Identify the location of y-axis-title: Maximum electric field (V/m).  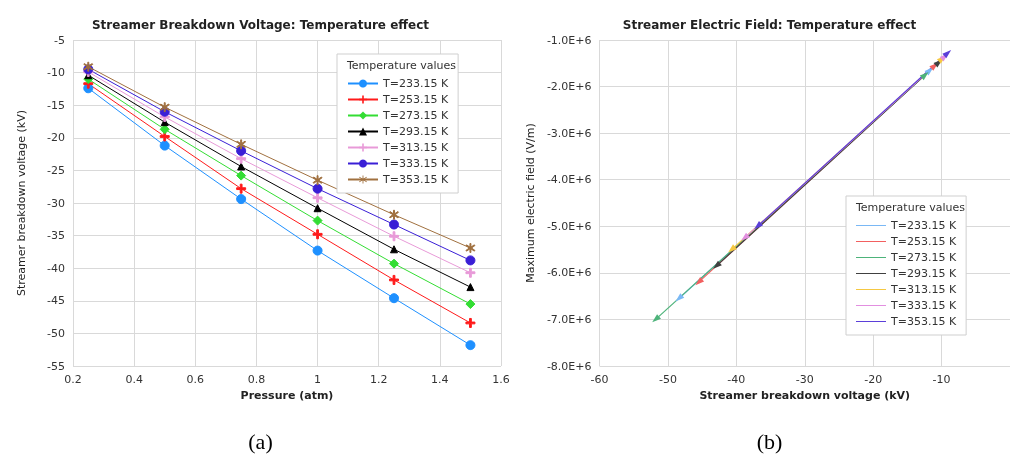
(530, 203).